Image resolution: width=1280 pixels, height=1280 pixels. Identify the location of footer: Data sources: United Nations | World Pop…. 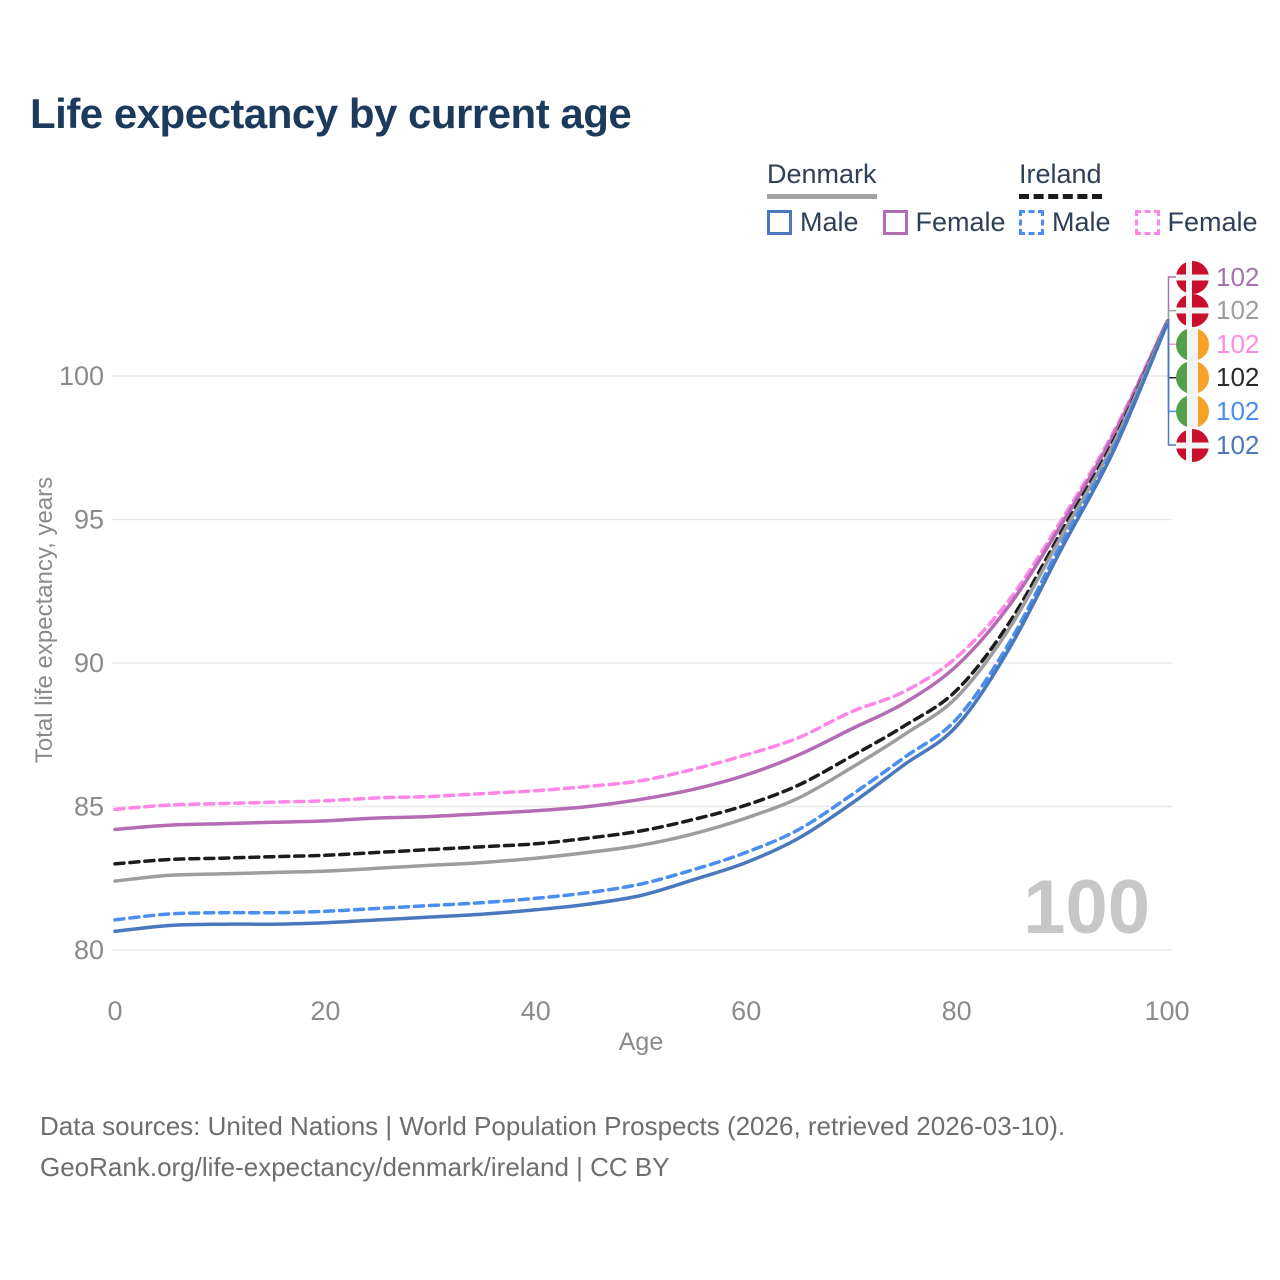
(552, 1147).